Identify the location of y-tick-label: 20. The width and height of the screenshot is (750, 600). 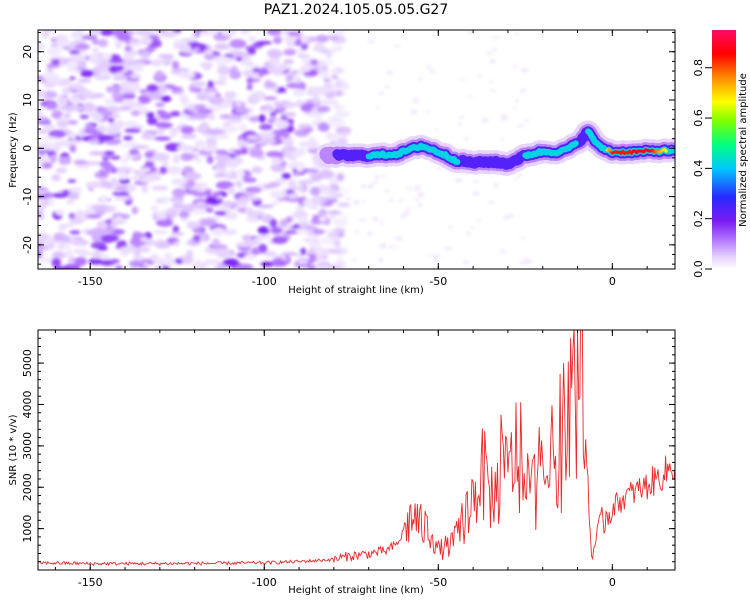
(27, 52).